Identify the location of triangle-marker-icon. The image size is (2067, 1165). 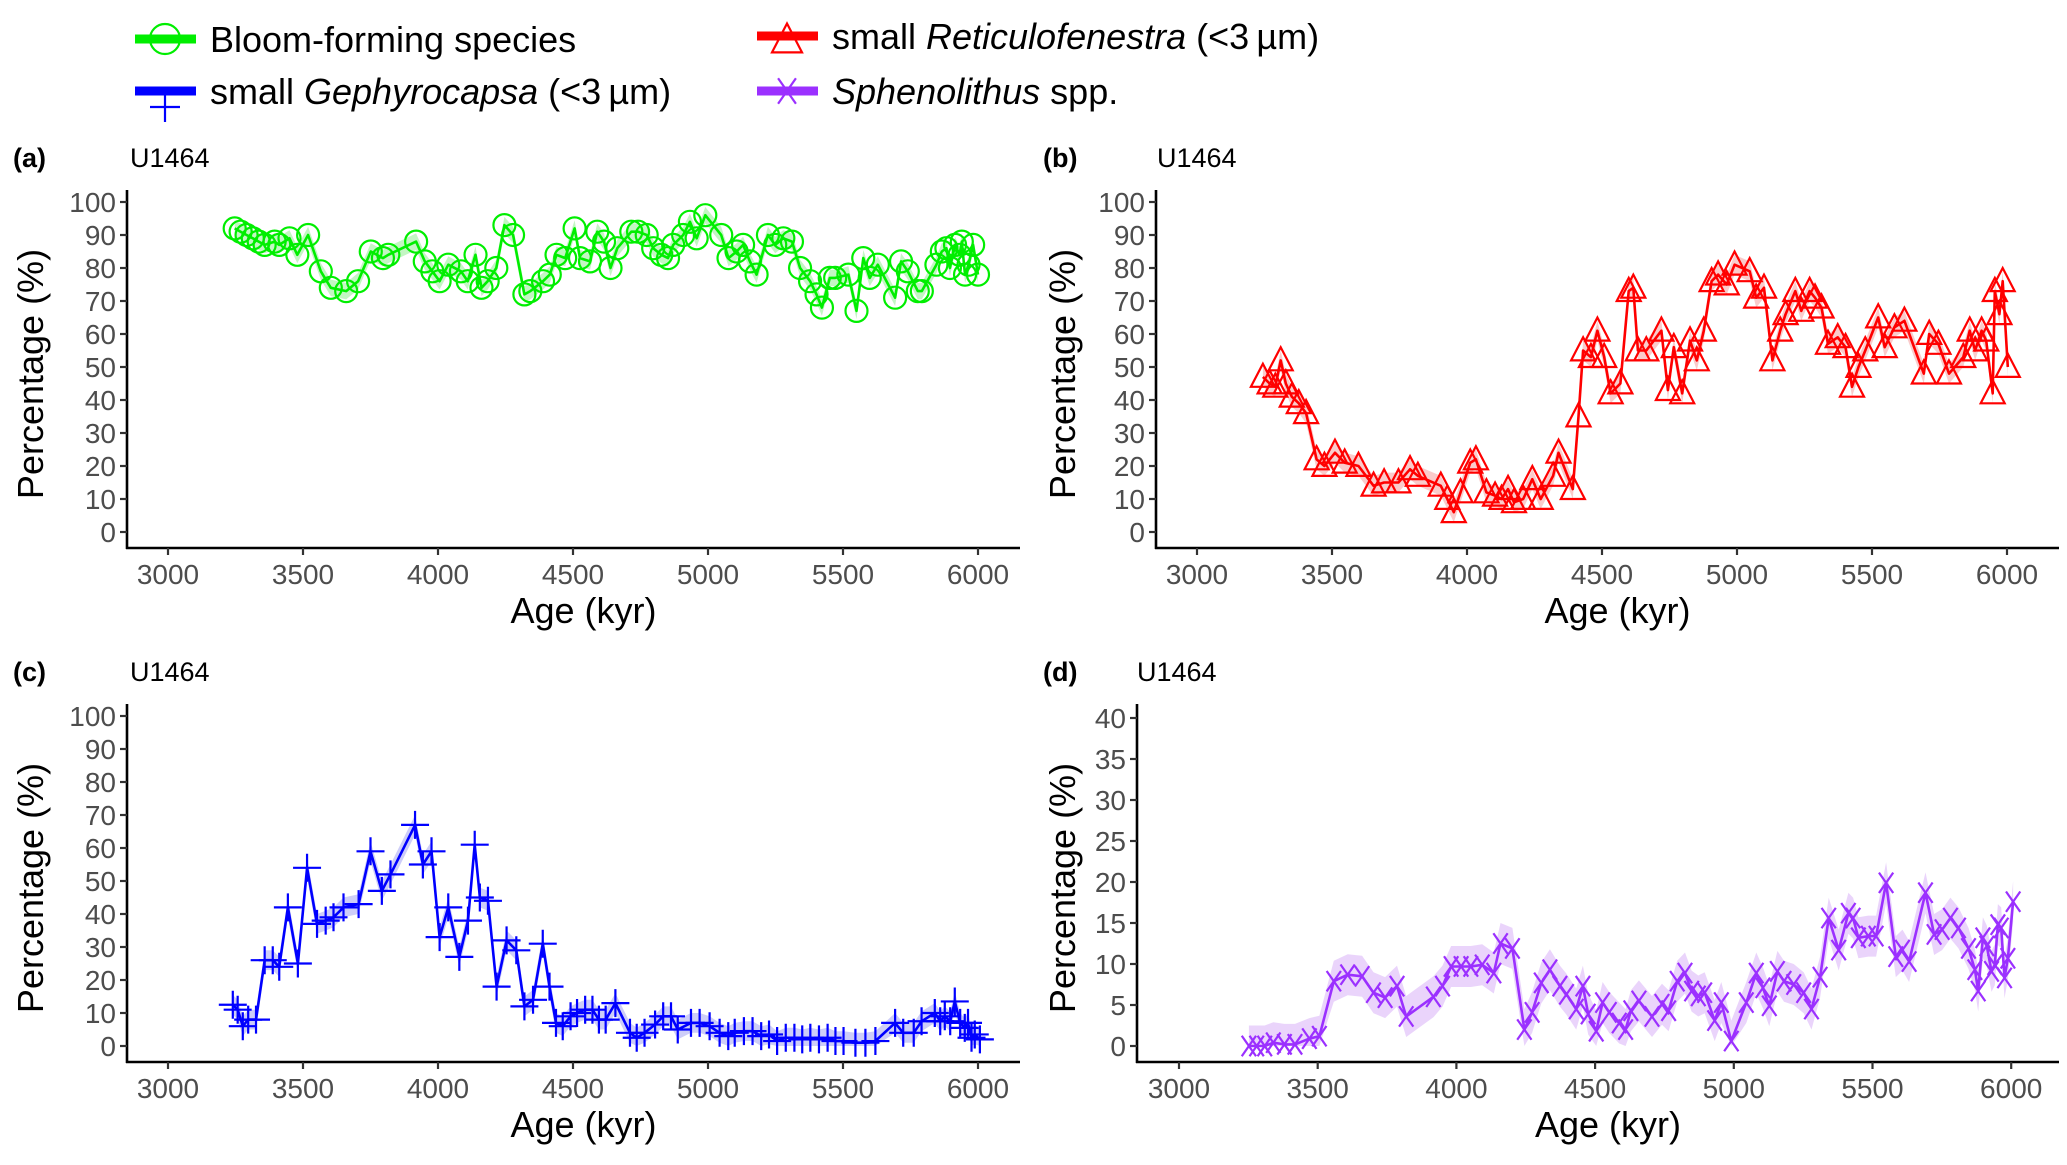
(787, 37).